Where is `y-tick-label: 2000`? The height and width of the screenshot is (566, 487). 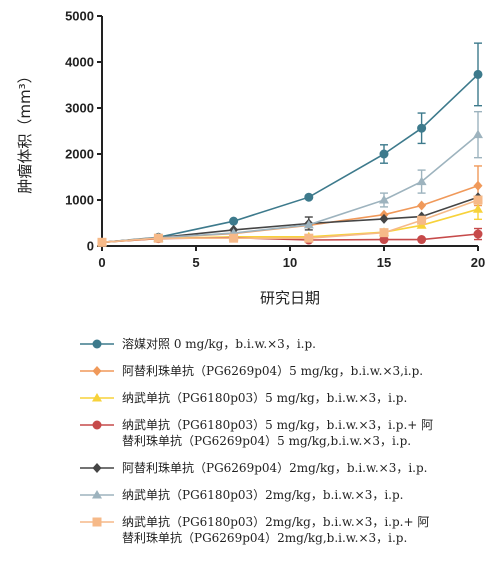 y-tick-label: 2000 is located at coordinates (79, 154).